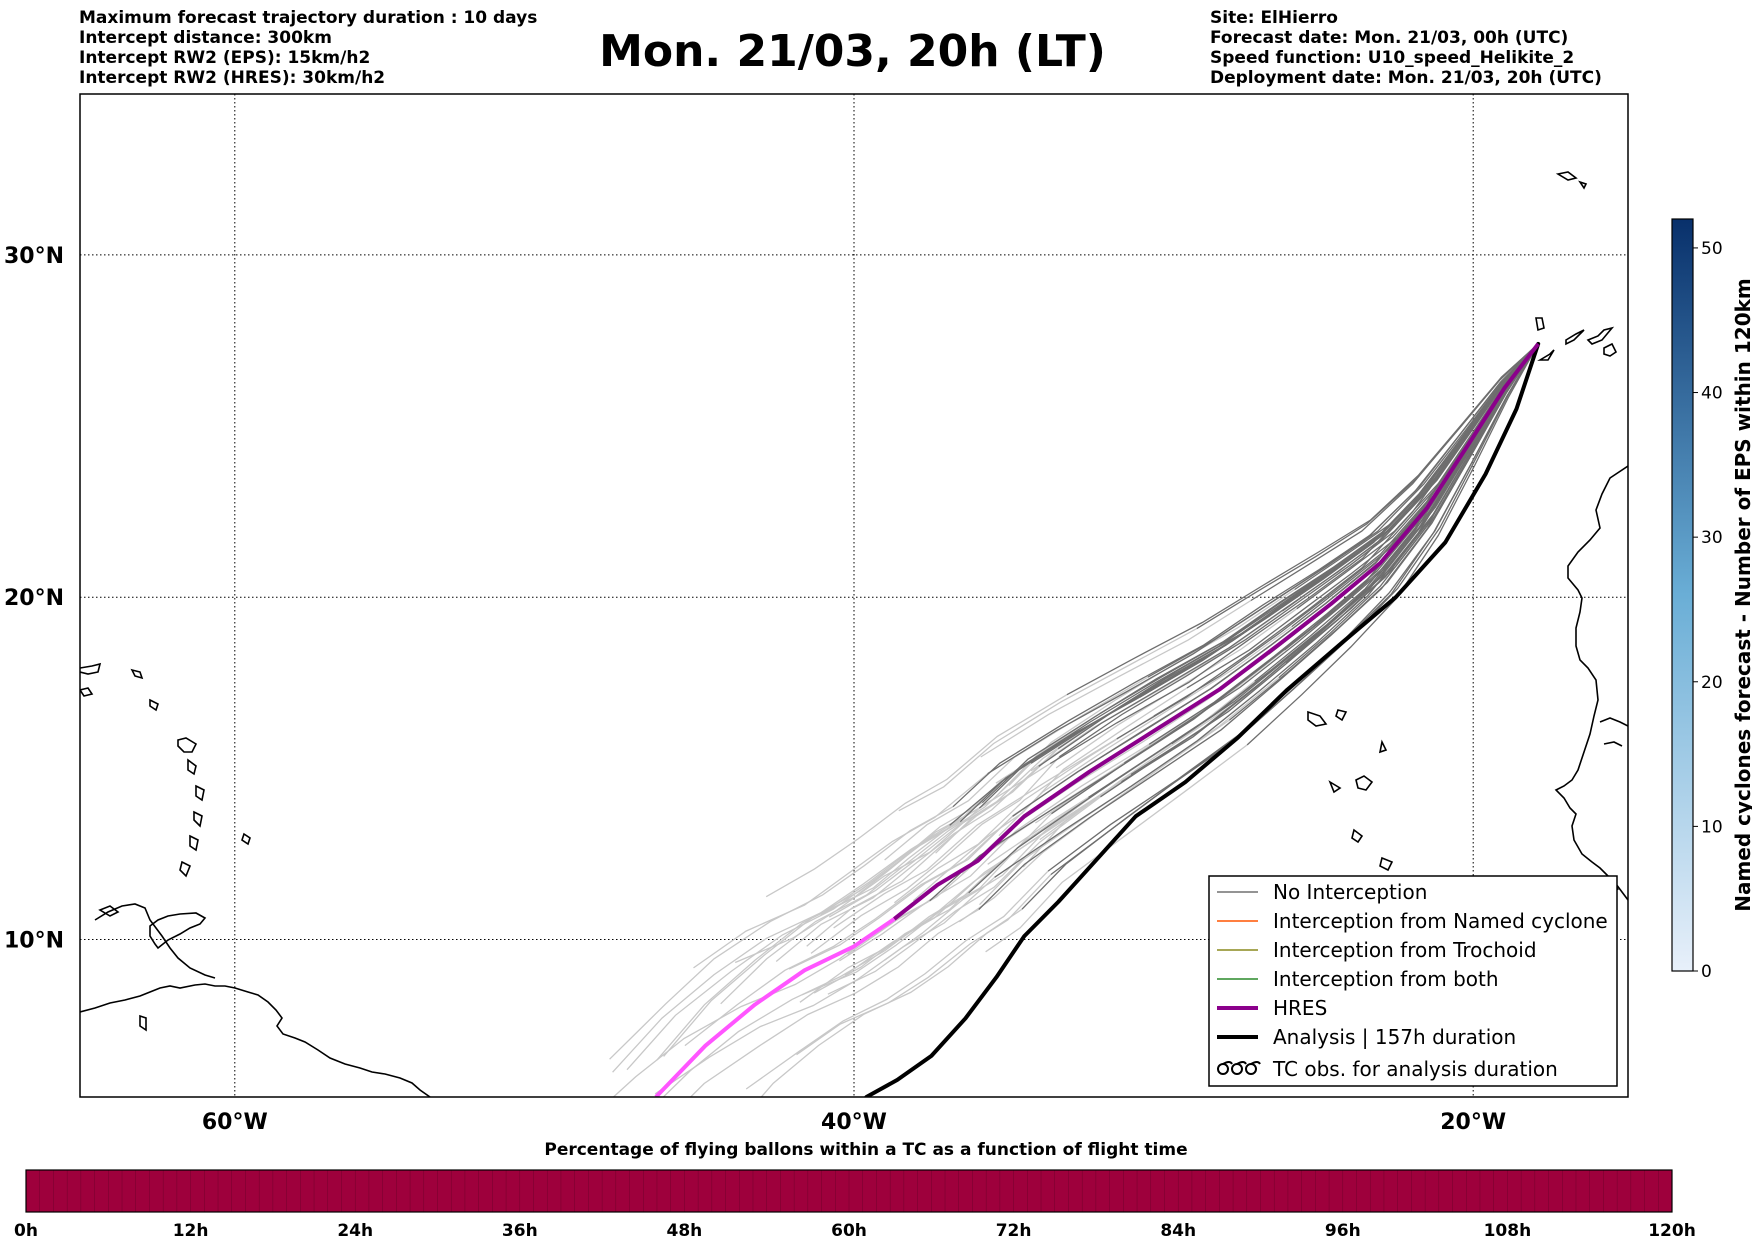 The width and height of the screenshot is (1752, 1241). What do you see at coordinates (91, 668) in the screenshot?
I see `cuba-hispaniola` at bounding box center [91, 668].